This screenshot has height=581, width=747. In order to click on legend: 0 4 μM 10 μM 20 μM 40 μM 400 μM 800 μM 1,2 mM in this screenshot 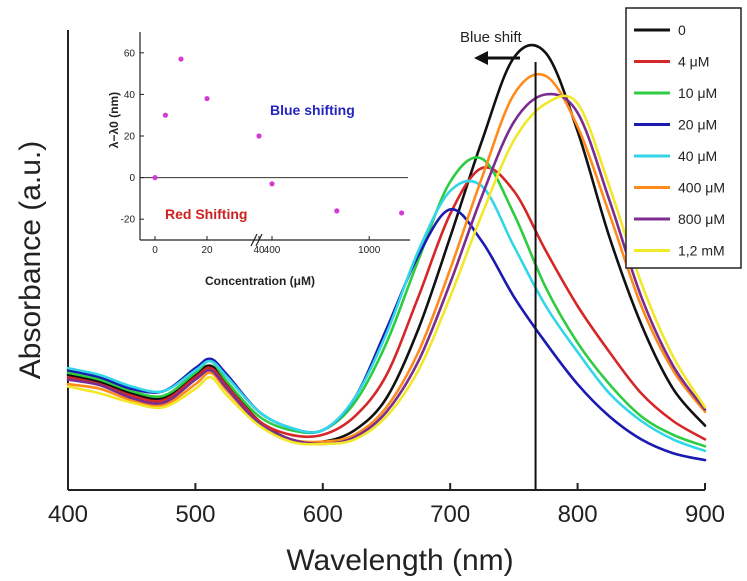, I will do `click(683, 138)`.